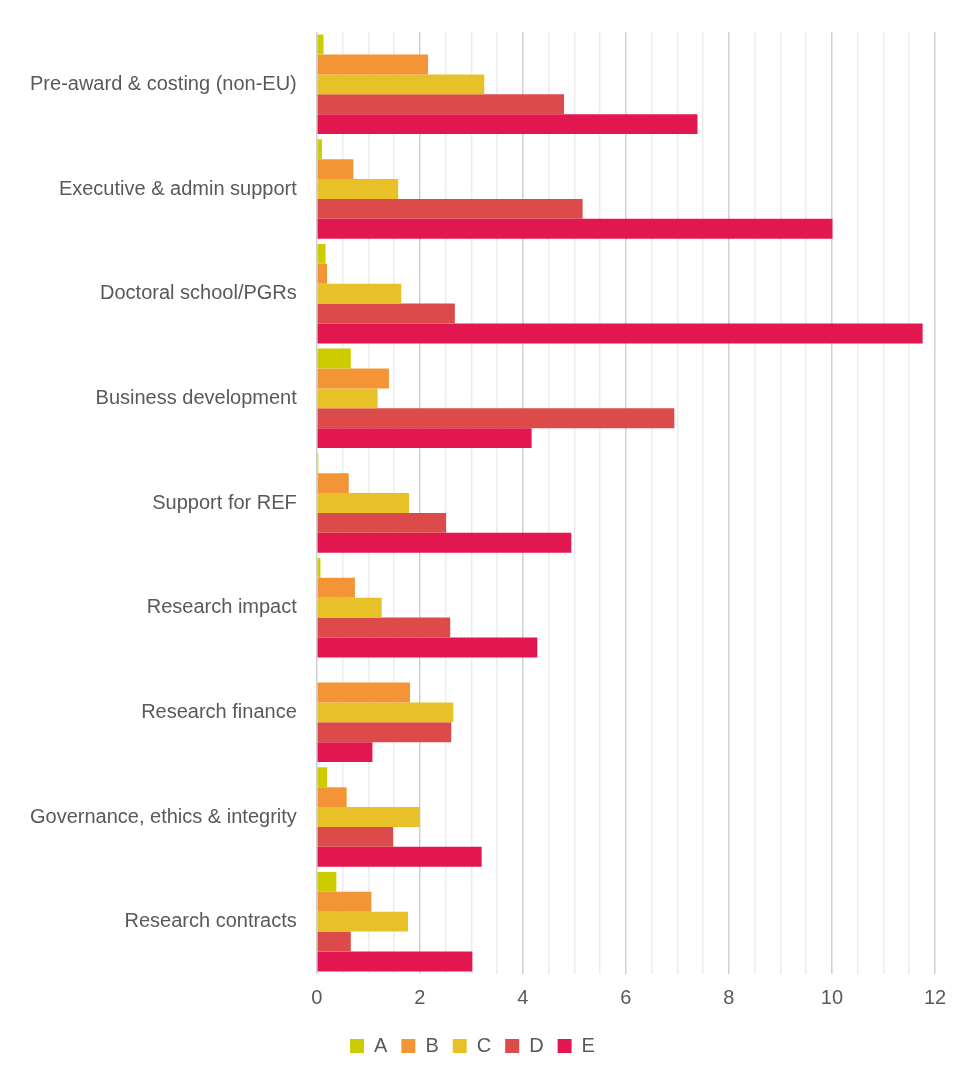  Describe the element at coordinates (222, 606) in the screenshot. I see `y-tick-label: Research impact` at that location.